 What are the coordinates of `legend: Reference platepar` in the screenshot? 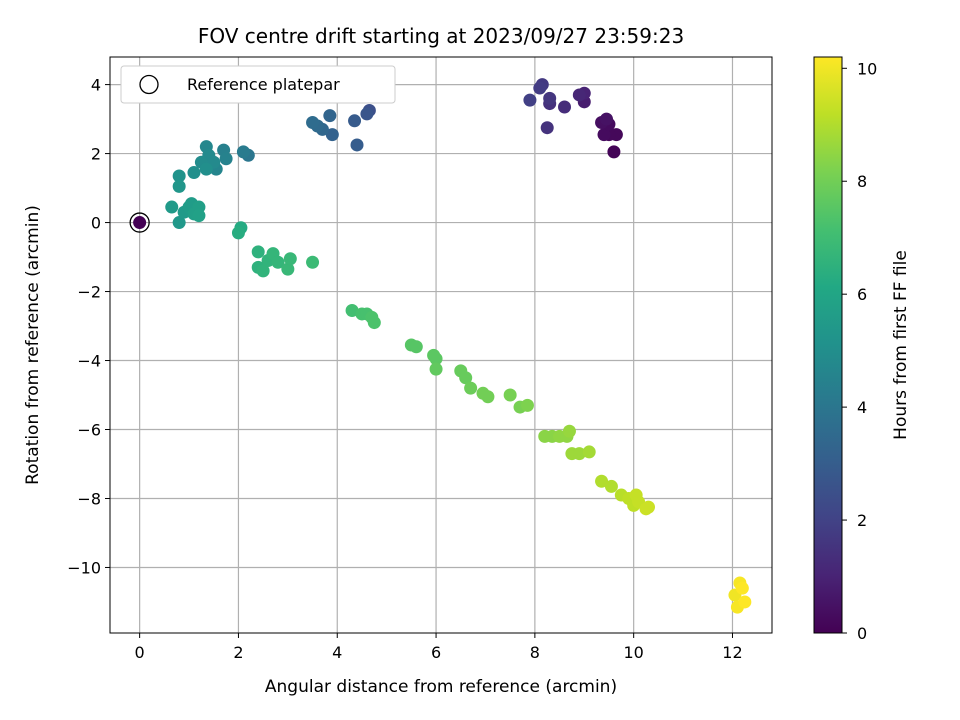 It's located at (258, 84).